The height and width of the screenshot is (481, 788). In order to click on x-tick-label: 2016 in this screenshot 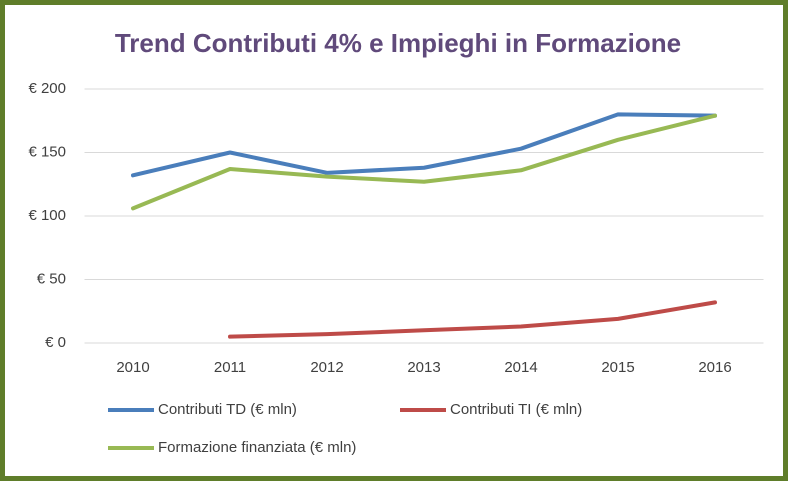, I will do `click(714, 367)`.